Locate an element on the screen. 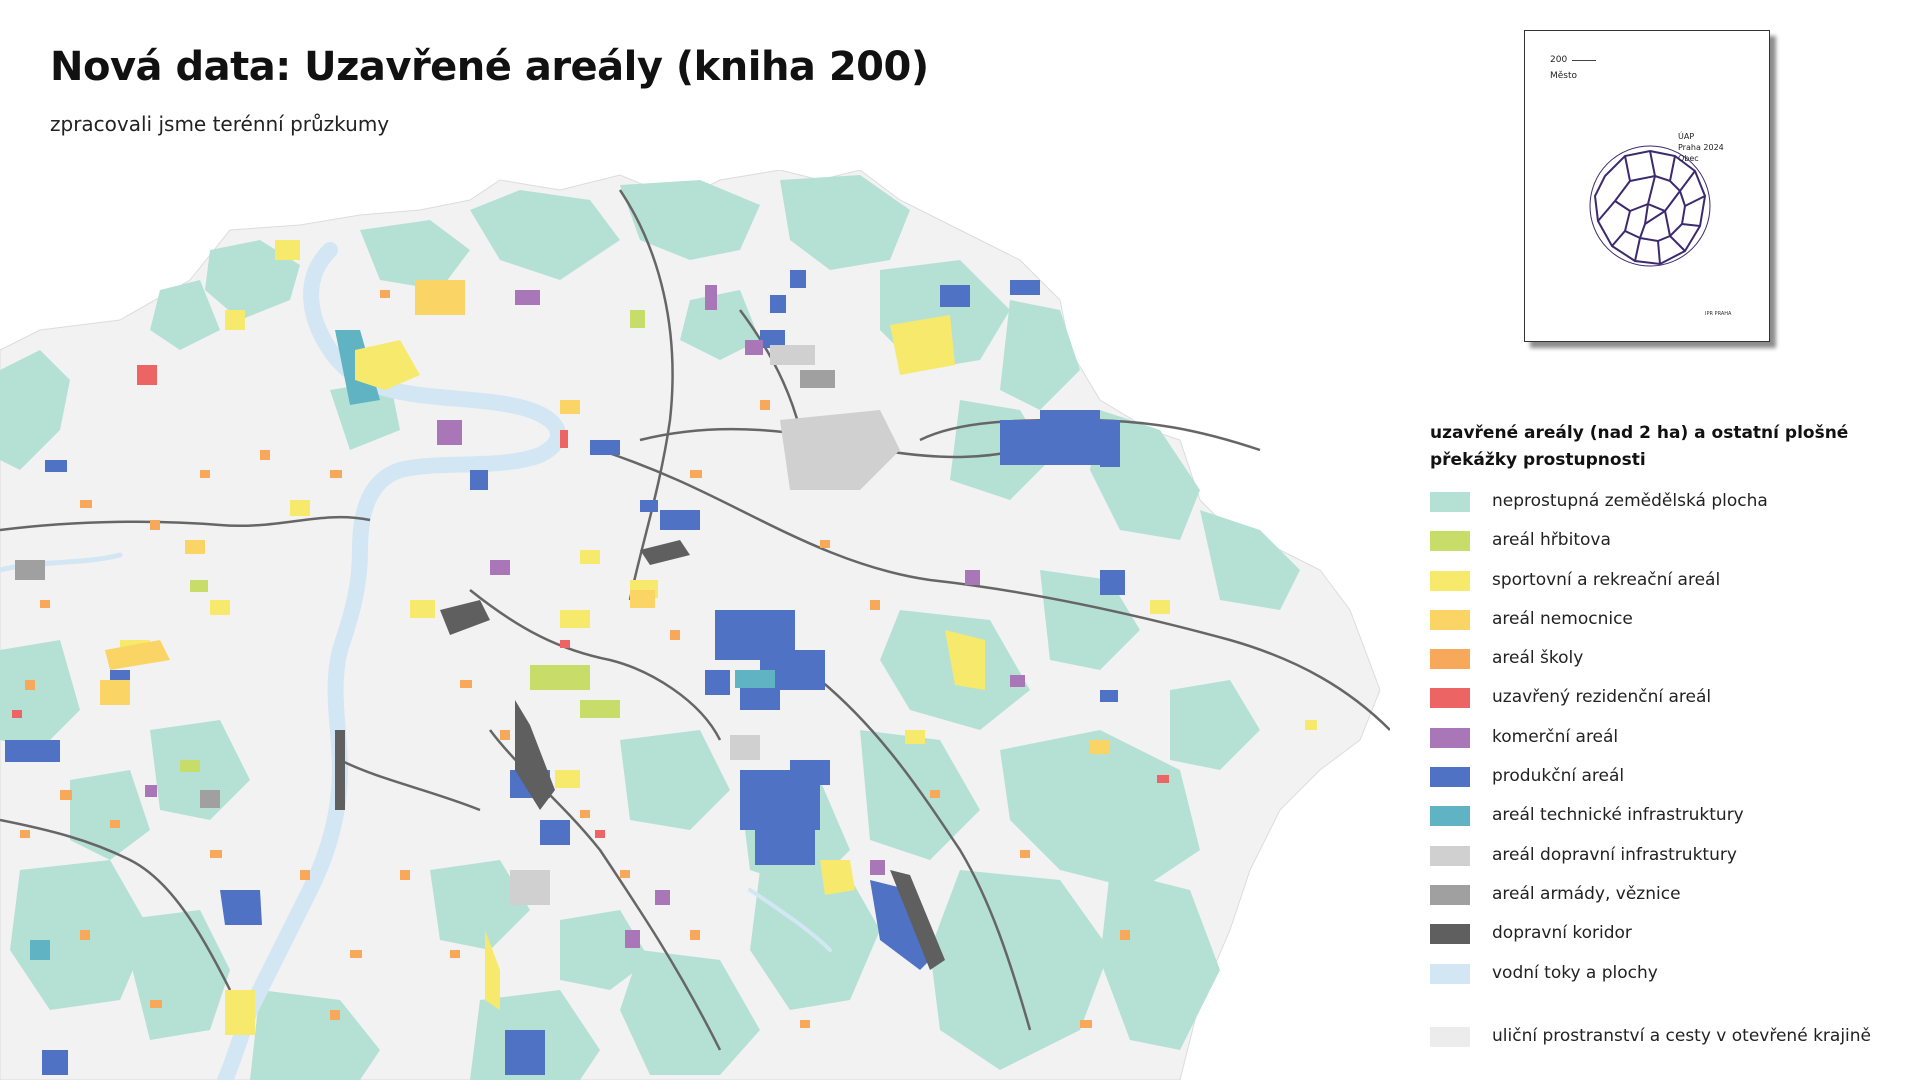 The width and height of the screenshot is (1920, 1080). book-publisher-line1: ÚAP is located at coordinates (1686, 136).